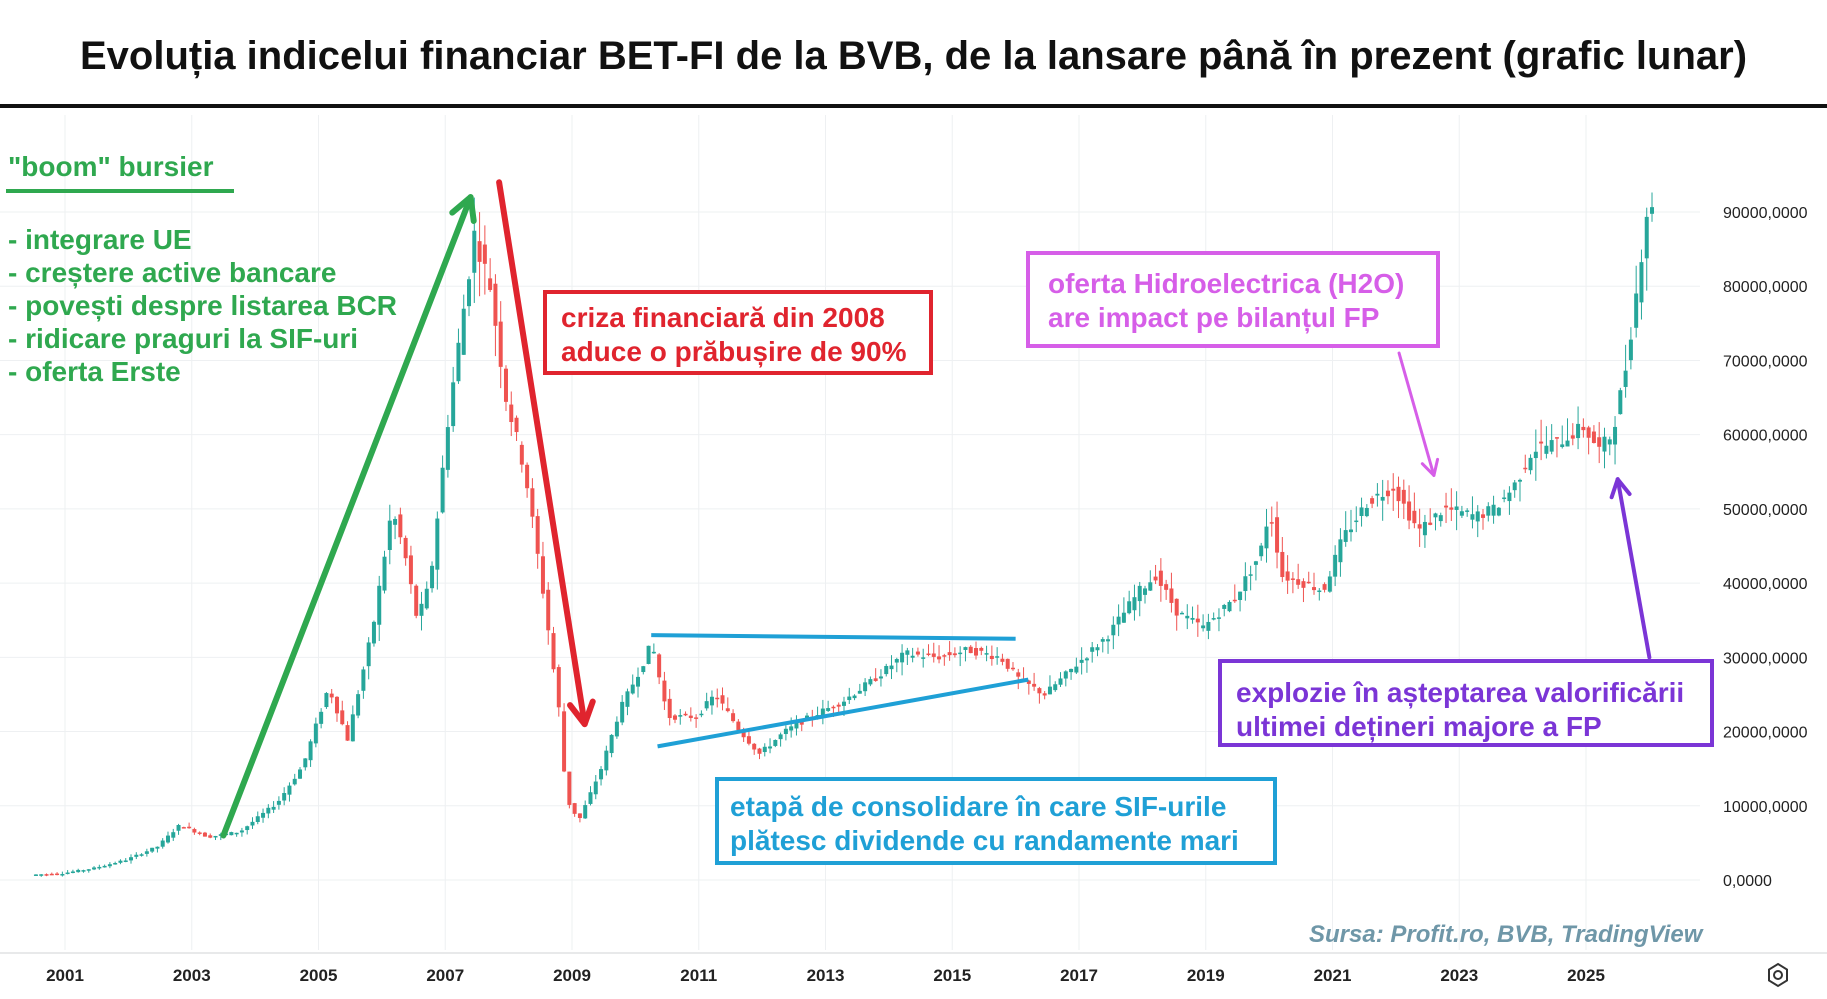 The width and height of the screenshot is (1827, 999). I want to click on boom-arrow, so click(347, 516).